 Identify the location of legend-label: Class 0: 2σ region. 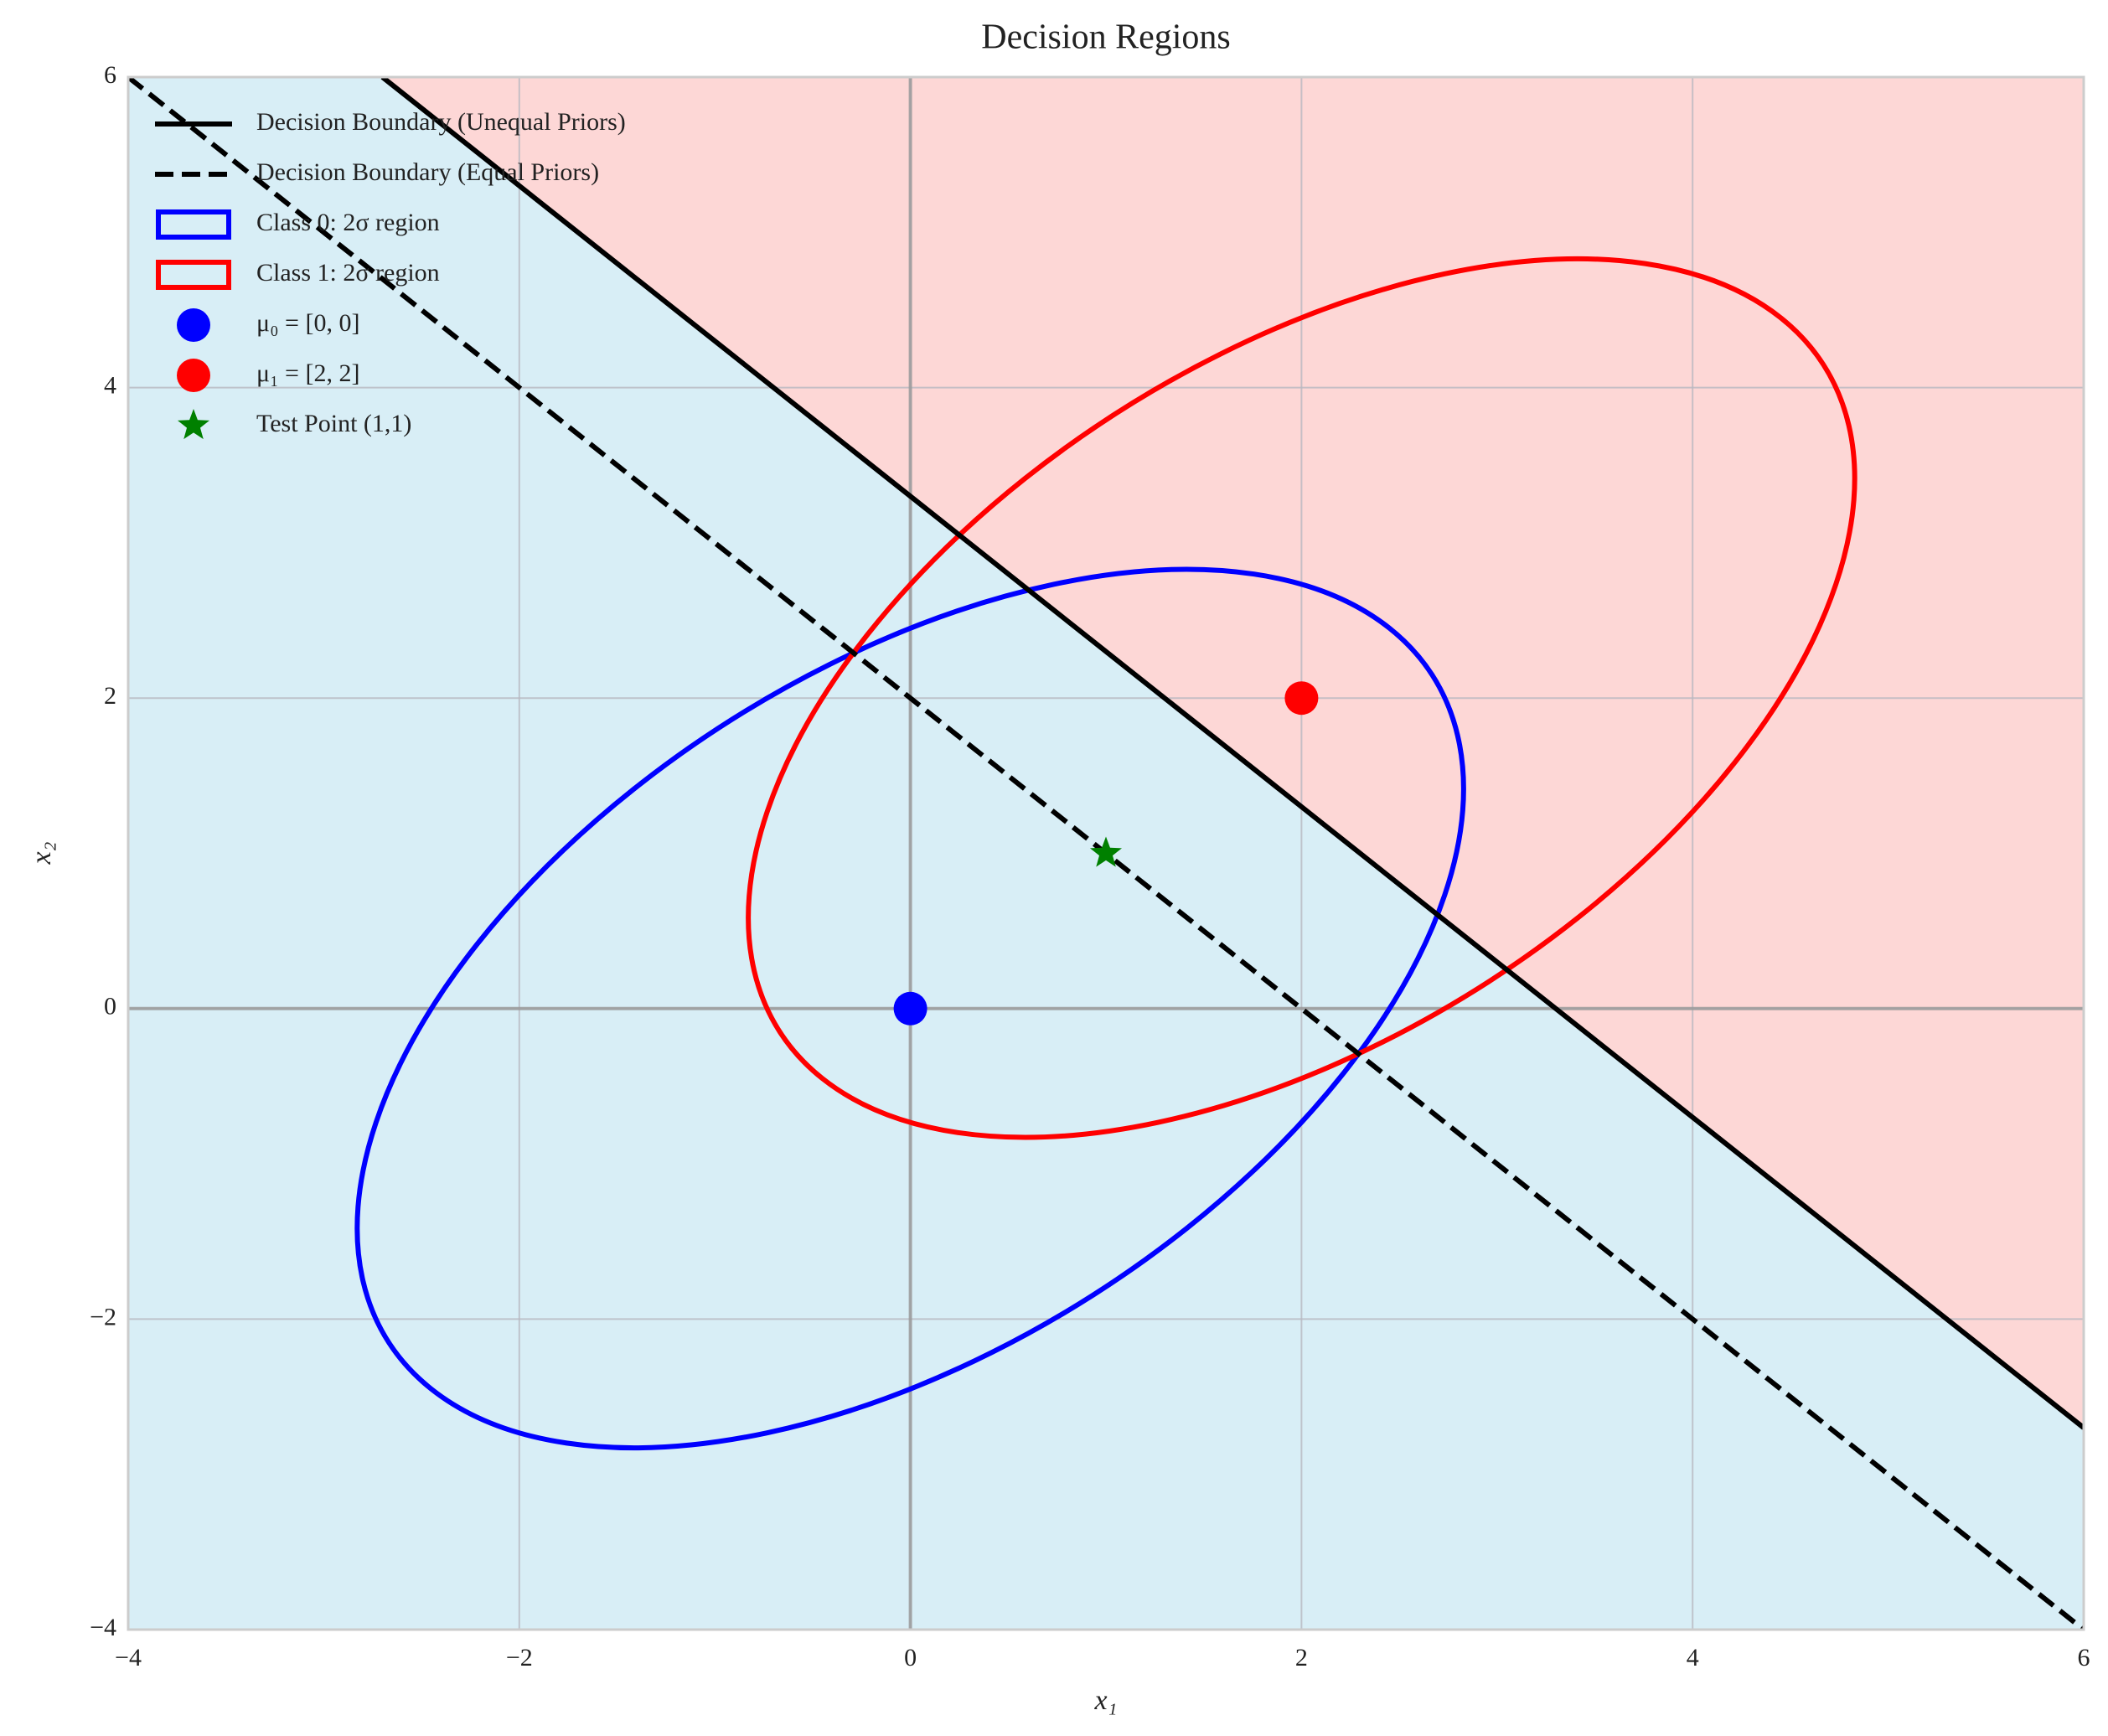
(348, 222).